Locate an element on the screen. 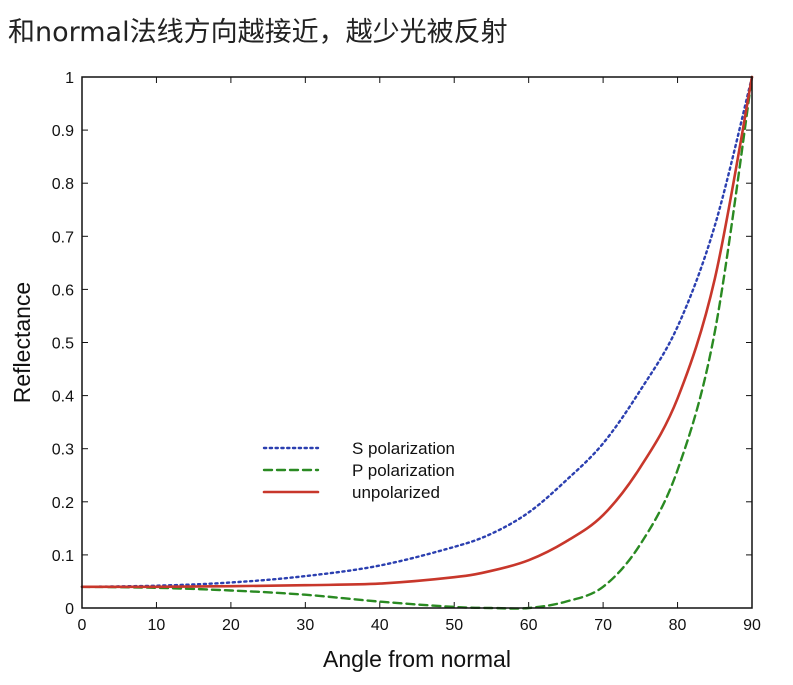 This screenshot has height=685, width=793. x-tick-label: 10 is located at coordinates (157, 625).